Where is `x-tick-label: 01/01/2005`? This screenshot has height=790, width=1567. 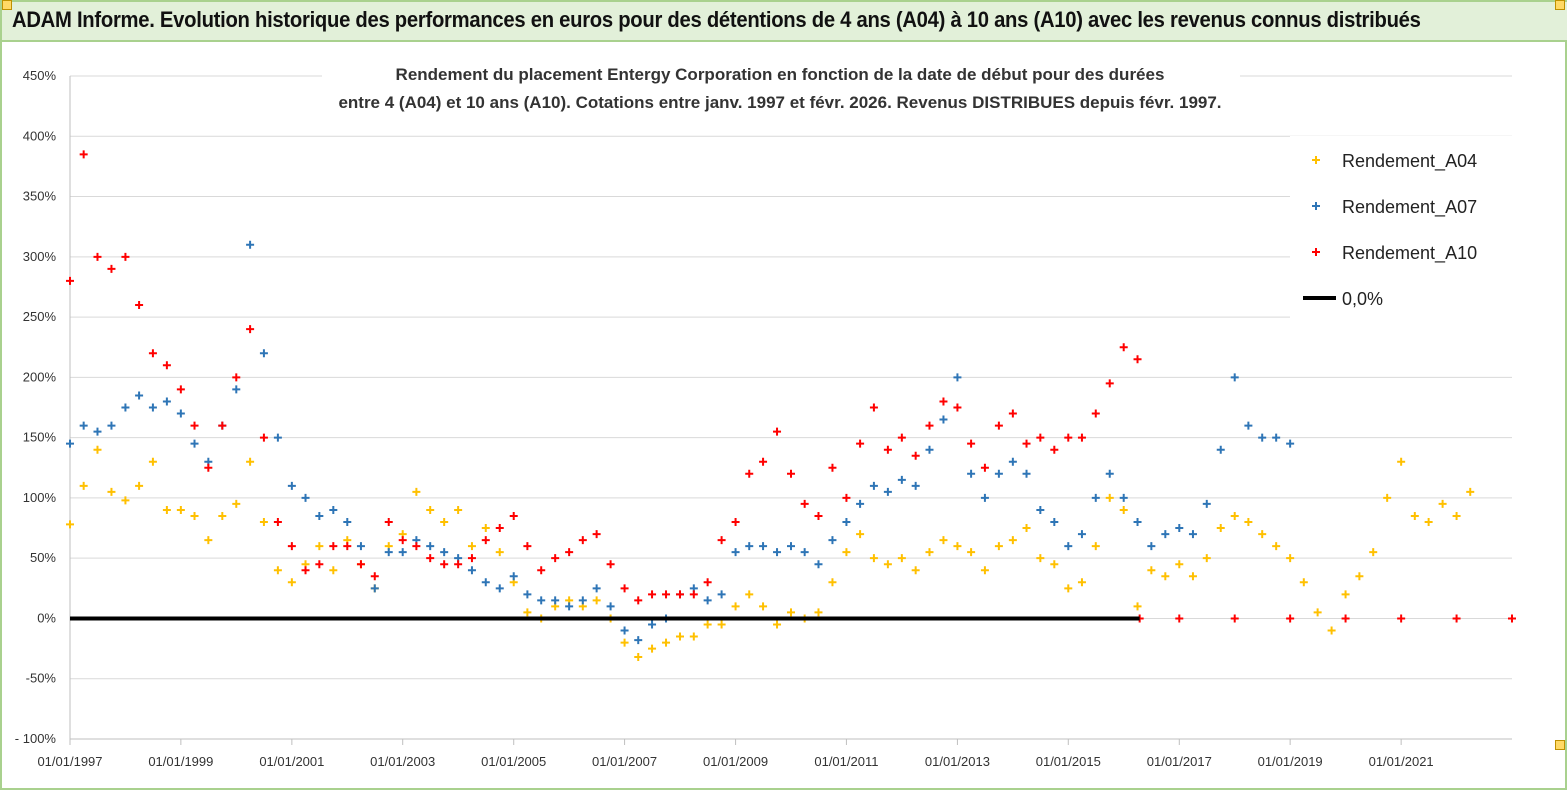 x-tick-label: 01/01/2005 is located at coordinates (513, 761).